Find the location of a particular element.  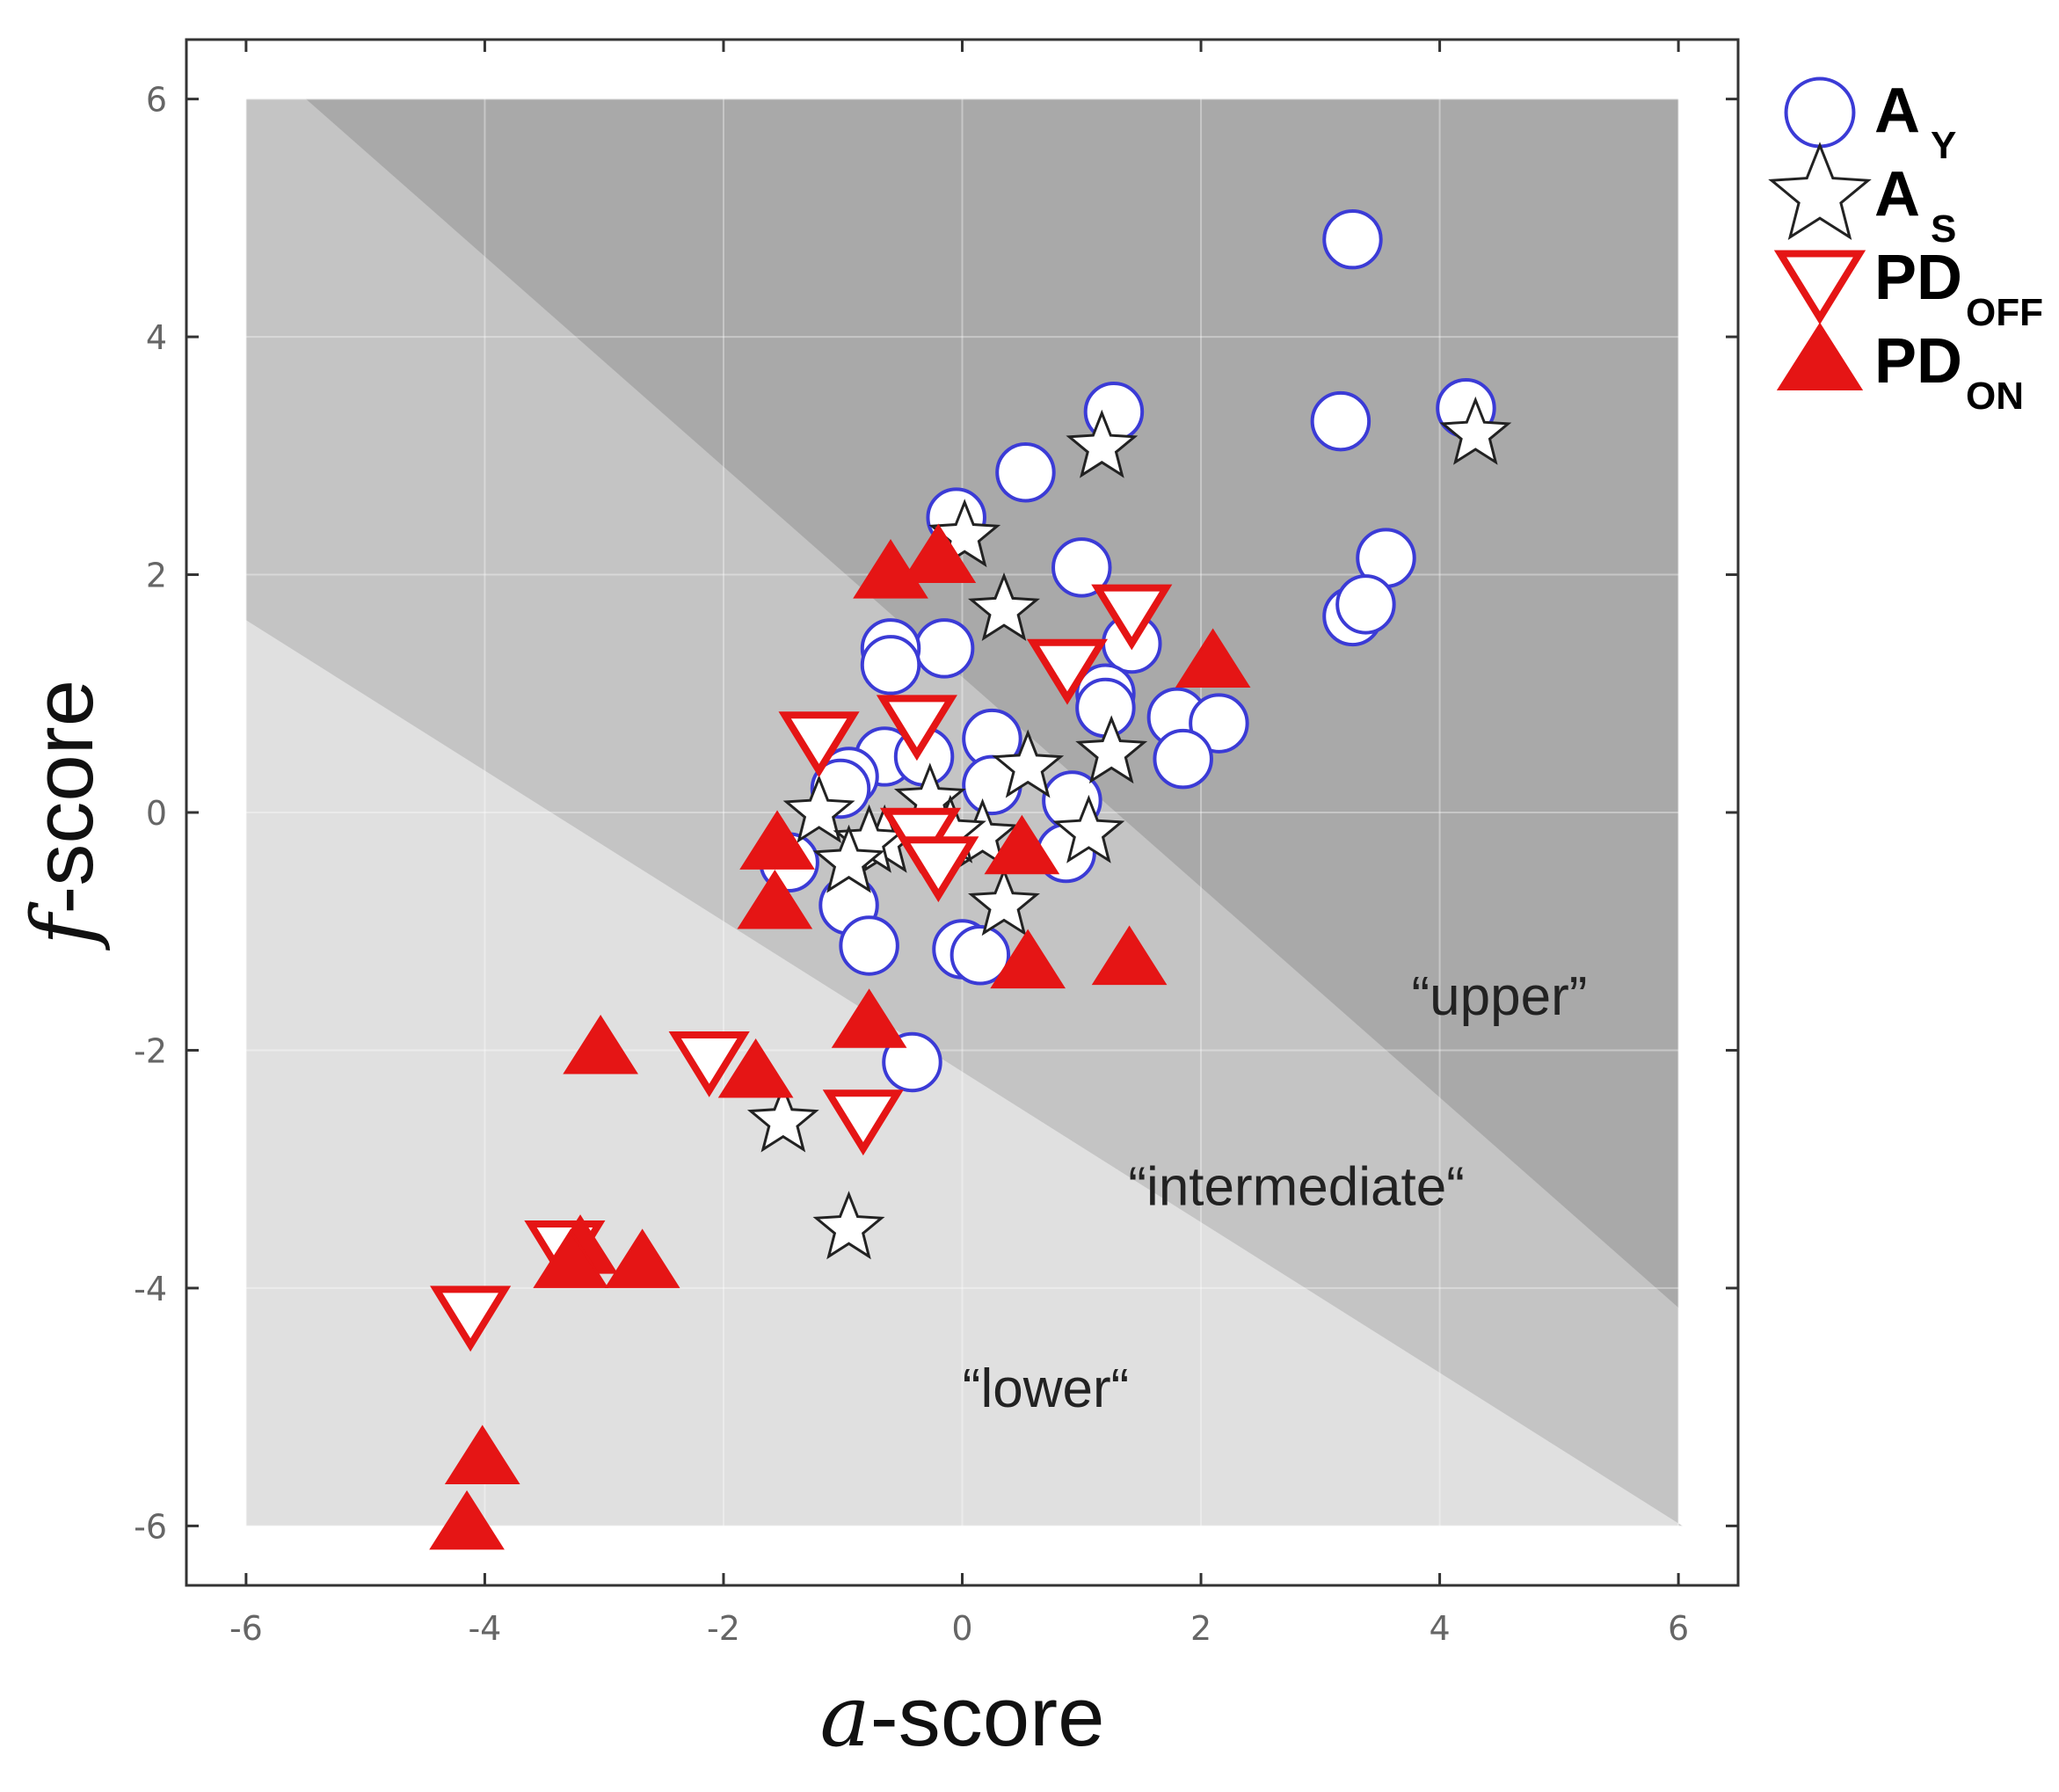

region-labels: “lower“ “intermediate“ “upper” is located at coordinates (1275, 1192).